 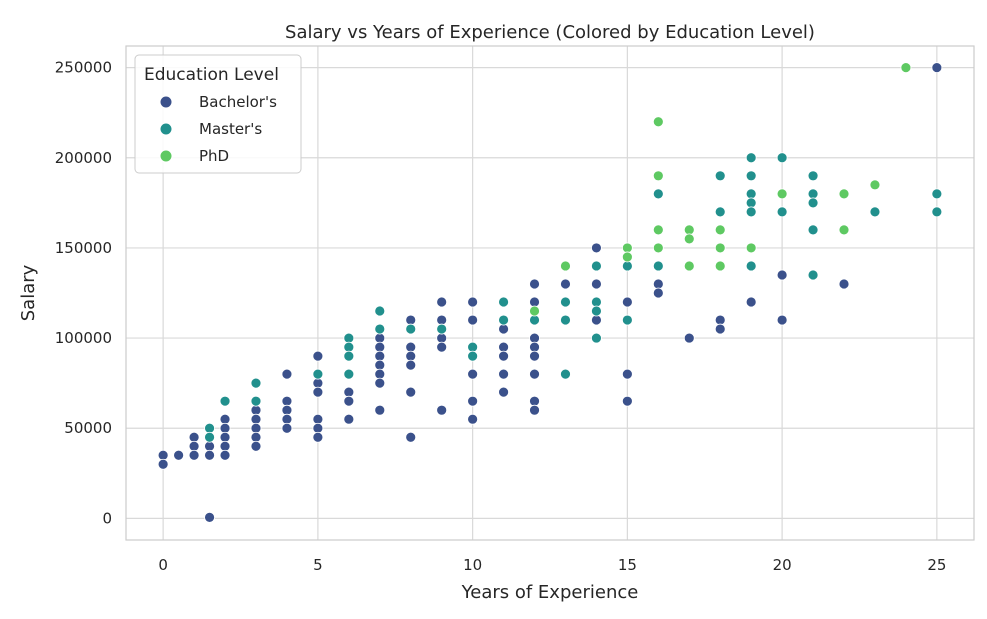 What do you see at coordinates (163, 565) in the screenshot?
I see `x-tick-label: 0` at bounding box center [163, 565].